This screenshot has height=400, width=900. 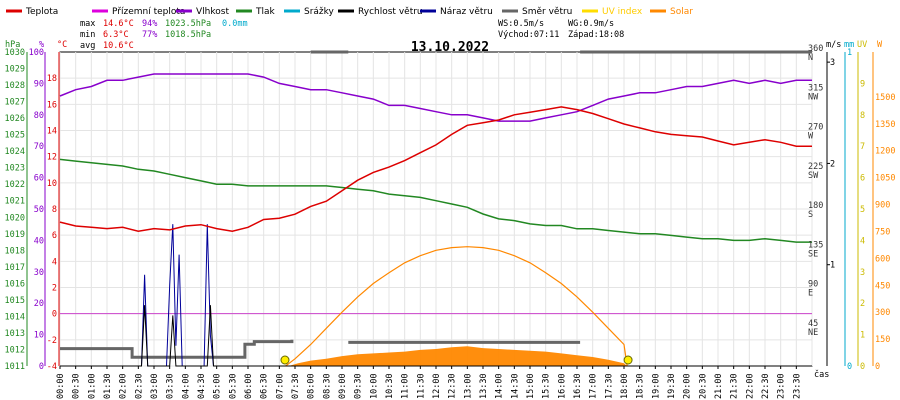 What do you see at coordinates (15, 119) in the screenshot?
I see `pressure-tick-label: 1026` at bounding box center [15, 119].